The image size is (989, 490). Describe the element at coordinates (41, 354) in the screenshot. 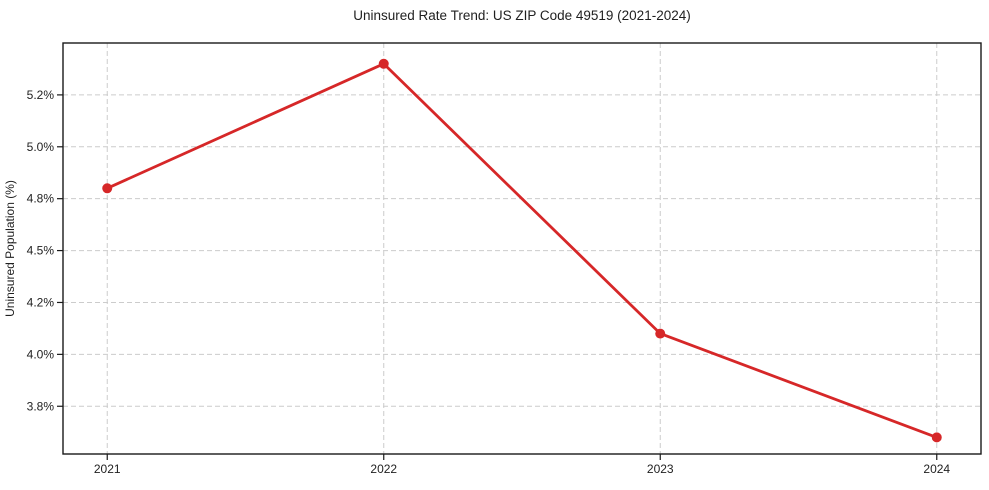

I see `y-tick-label: 4.0%` at that location.